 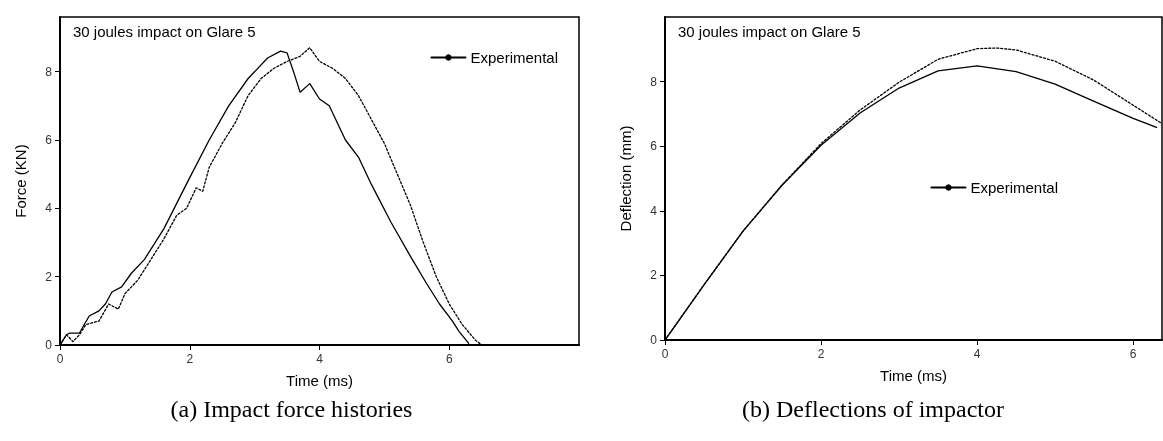 I want to click on text: (a) Impact force histories, so click(x=291, y=409).